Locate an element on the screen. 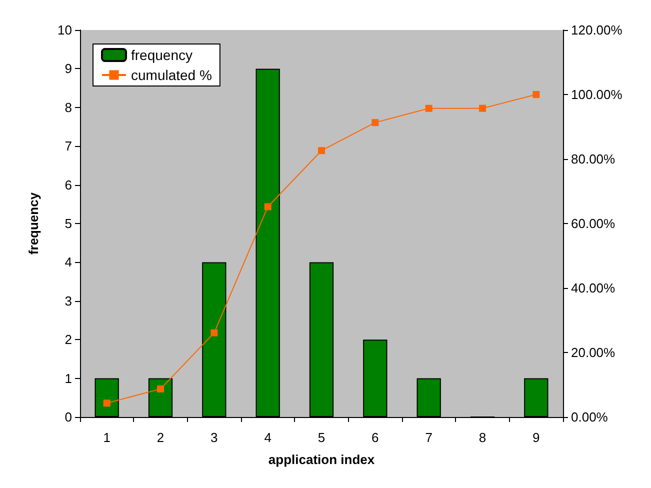  x-tick-label: 6 is located at coordinates (375, 437).